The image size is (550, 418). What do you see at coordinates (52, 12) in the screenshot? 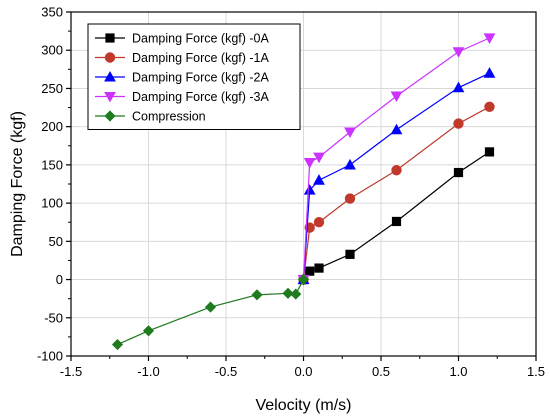
I see `y-tick-label: 350` at bounding box center [52, 12].